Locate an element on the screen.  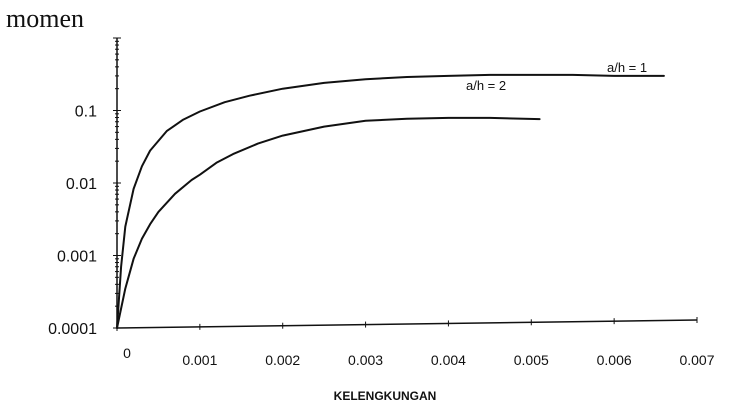
x-tick-label: 0.003 is located at coordinates (365, 360).